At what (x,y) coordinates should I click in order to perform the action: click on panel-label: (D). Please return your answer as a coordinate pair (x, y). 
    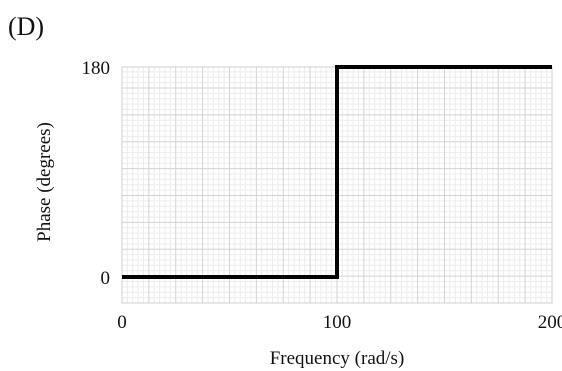
    Looking at the image, I should click on (26, 26).